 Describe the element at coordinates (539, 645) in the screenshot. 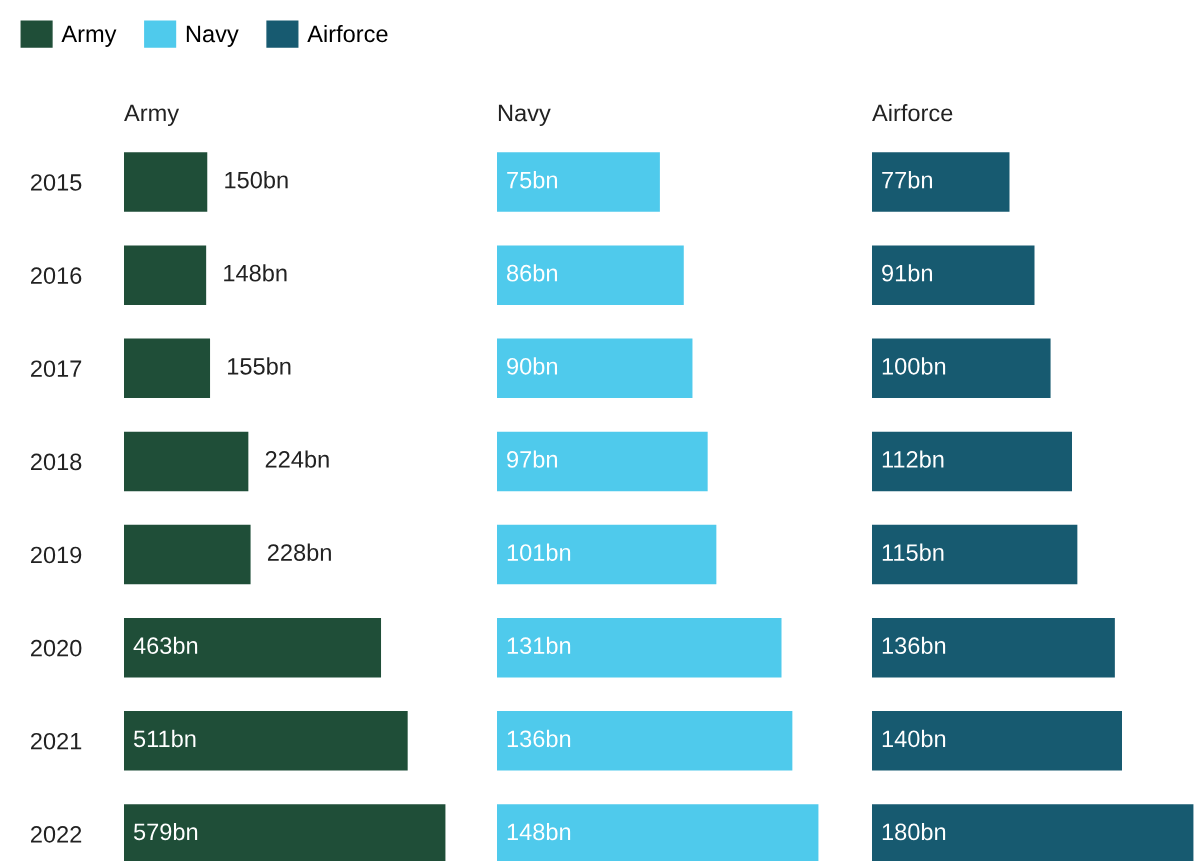

I see `data-label: 131bn` at that location.